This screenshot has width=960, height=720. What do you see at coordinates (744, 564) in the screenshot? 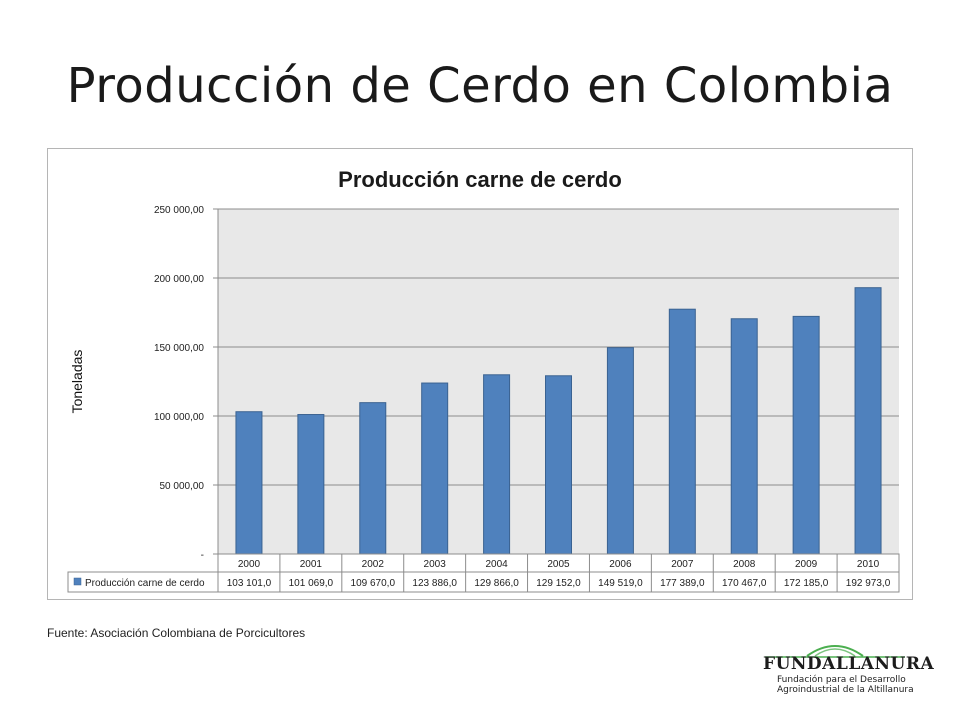
I see `x-tick-label: 2008` at bounding box center [744, 564].